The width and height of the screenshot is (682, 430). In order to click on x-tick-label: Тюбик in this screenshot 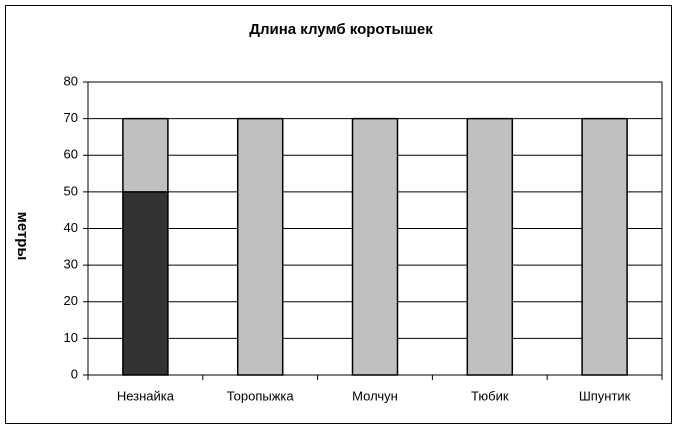, I will do `click(490, 395)`.